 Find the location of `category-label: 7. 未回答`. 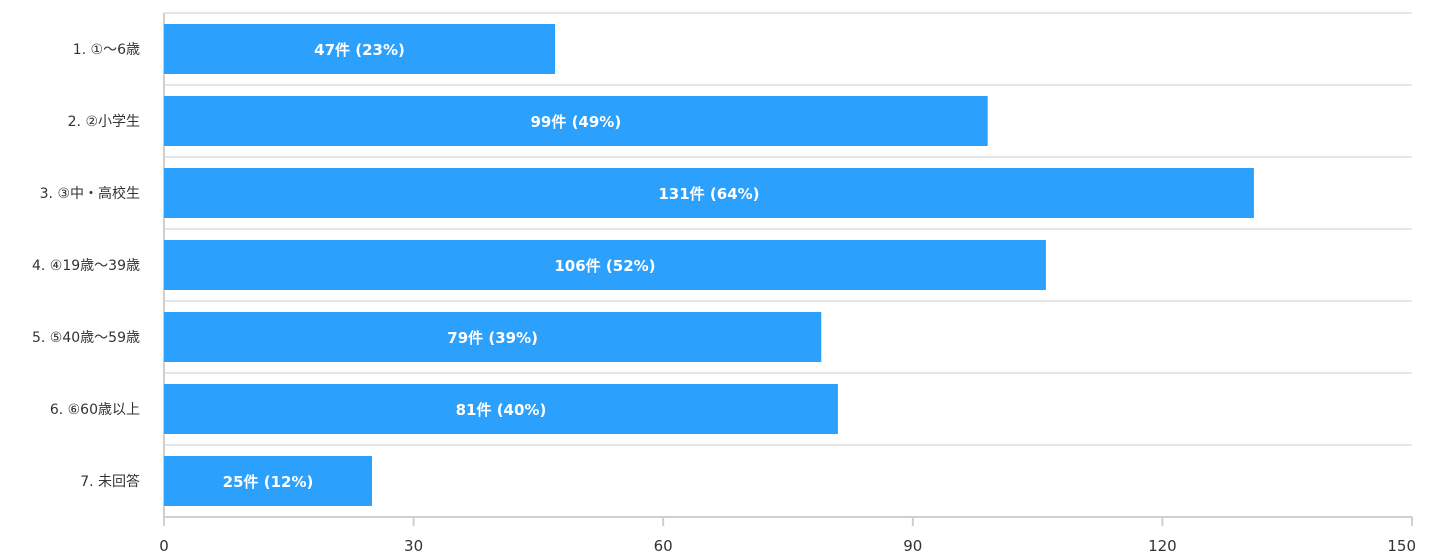

category-label: 7. 未回答 is located at coordinates (110, 481).